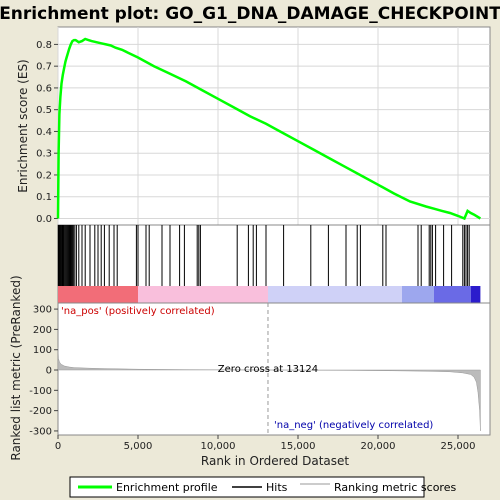 This screenshot has height=500, width=500. Describe the element at coordinates (277, 487) in the screenshot. I see `legend-label-hits: Hits` at that location.